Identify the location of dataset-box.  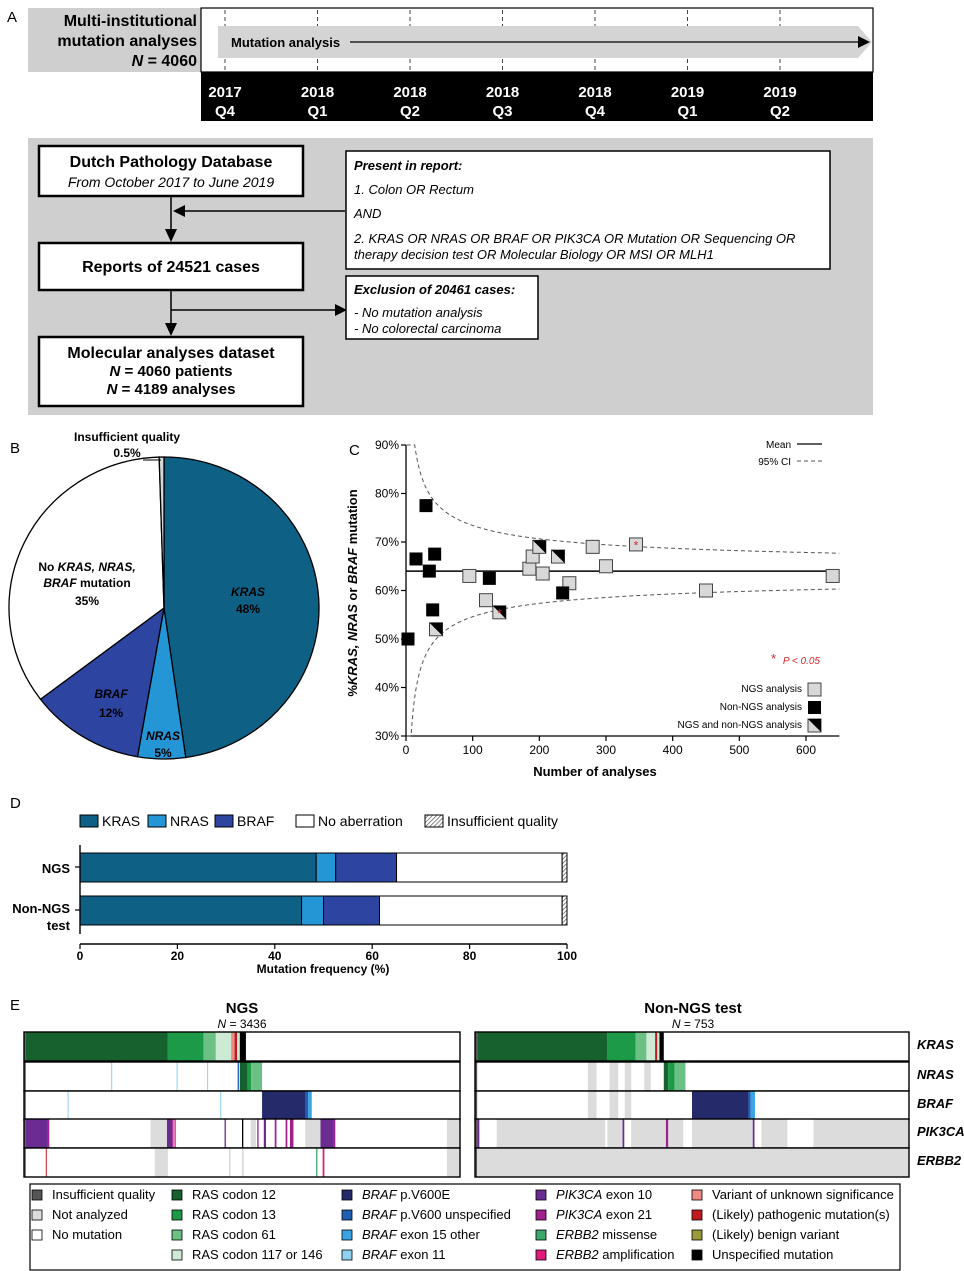
(171, 371).